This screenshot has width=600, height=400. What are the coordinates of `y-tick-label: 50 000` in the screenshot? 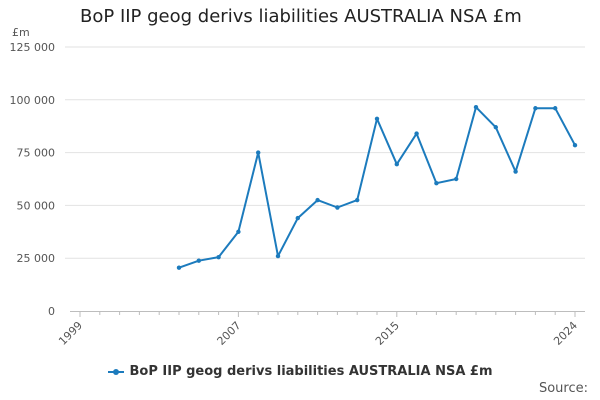 It's located at (36, 205).